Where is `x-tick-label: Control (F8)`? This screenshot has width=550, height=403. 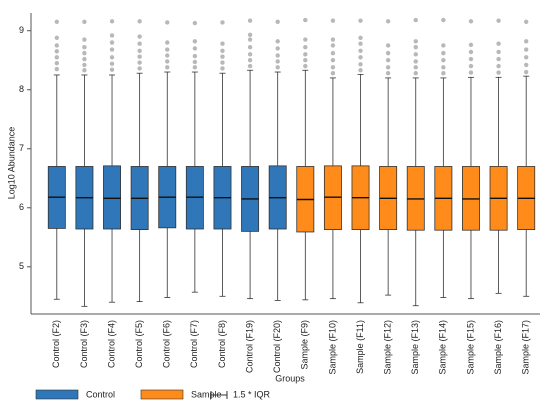
x-tick-label: Control (F8) is located at coordinates (222, 344).